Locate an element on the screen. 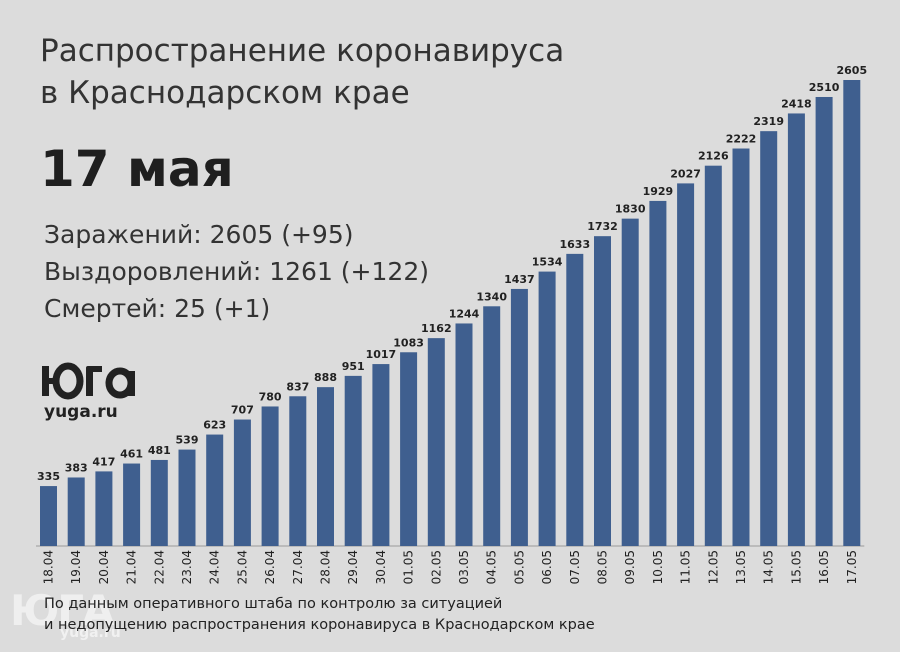 This screenshot has width=900, height=652. data-label-18.04: 335 is located at coordinates (48, 476).